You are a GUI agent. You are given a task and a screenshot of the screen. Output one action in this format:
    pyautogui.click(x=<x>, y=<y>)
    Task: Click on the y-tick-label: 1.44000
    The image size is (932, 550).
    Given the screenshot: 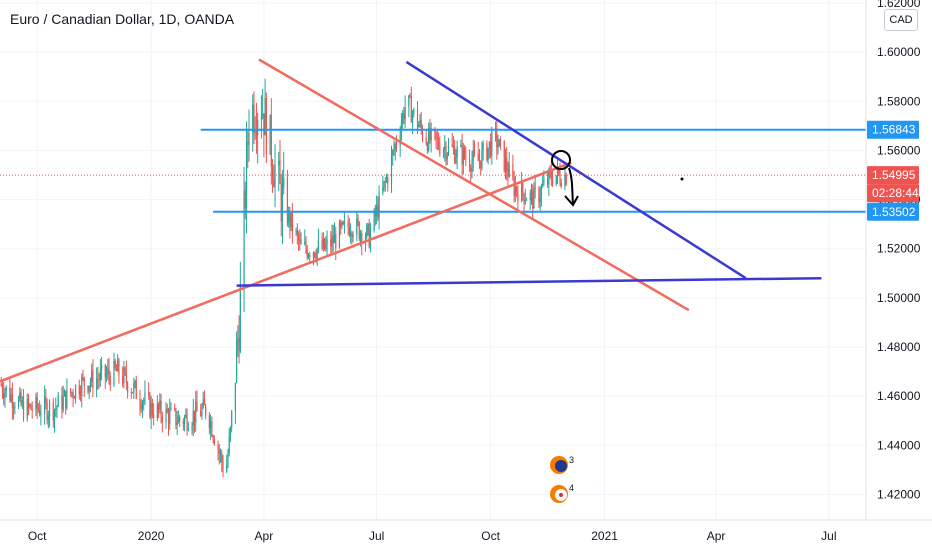 What is the action you would take?
    pyautogui.click(x=899, y=445)
    